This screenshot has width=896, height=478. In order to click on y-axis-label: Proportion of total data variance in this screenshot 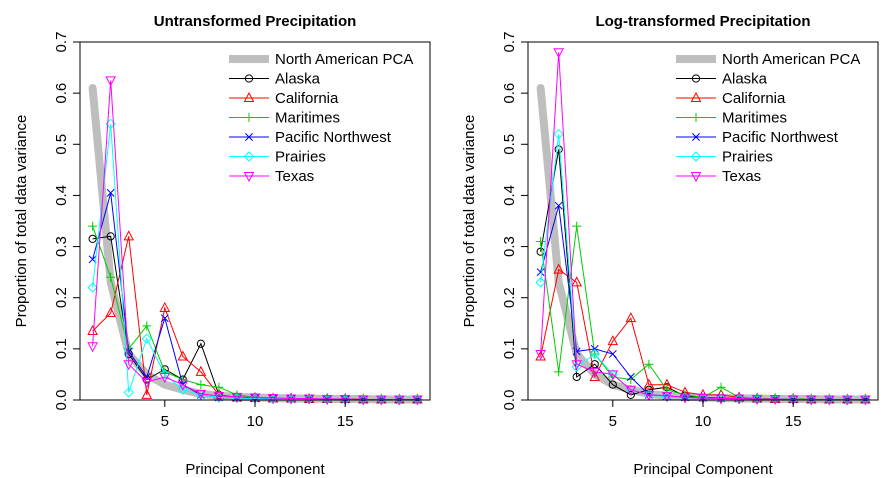, I will do `click(21, 221)`.